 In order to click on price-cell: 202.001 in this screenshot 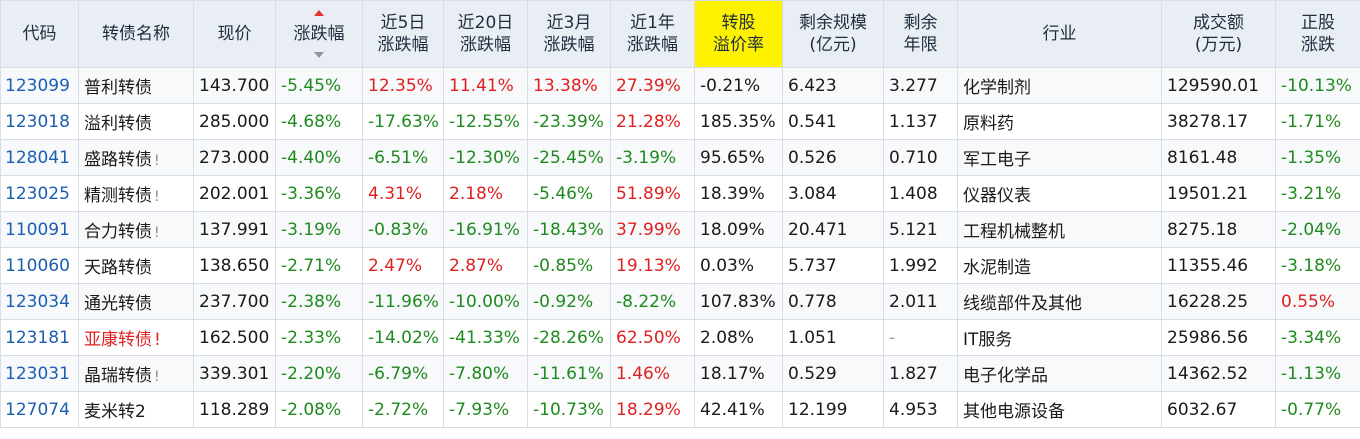, I will do `click(234, 193)`.